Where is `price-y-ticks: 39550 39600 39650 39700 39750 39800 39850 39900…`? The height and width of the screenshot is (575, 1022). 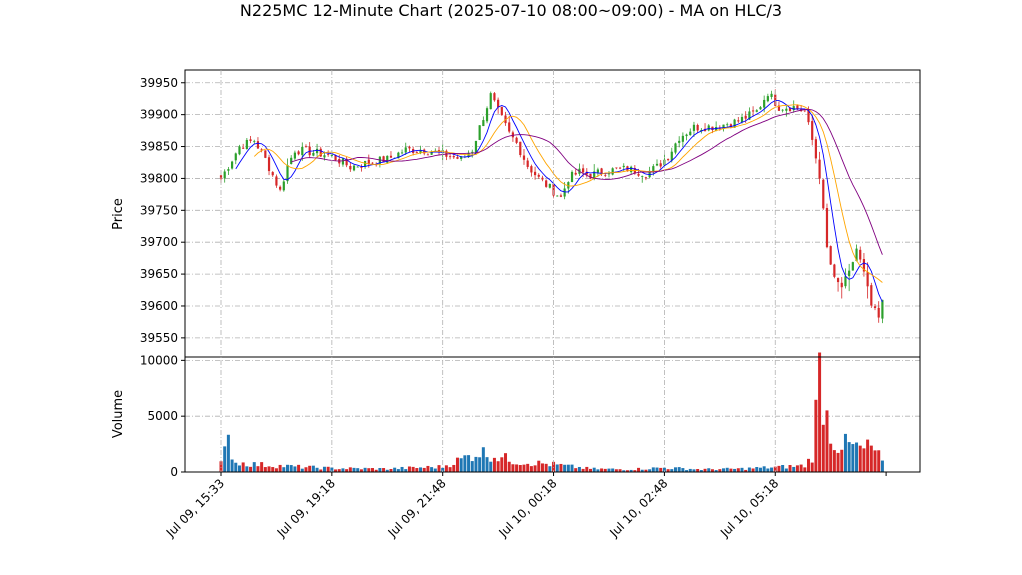 price-y-ticks: 39550 39600 39650 39700 39750 39800 39850 39900… is located at coordinates (162, 210).